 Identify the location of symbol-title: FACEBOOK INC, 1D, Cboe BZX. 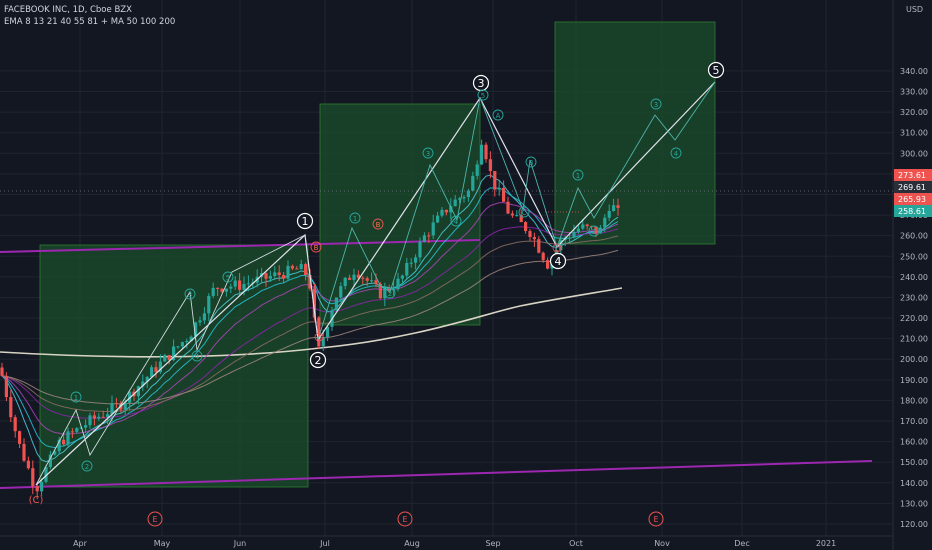
(68, 10).